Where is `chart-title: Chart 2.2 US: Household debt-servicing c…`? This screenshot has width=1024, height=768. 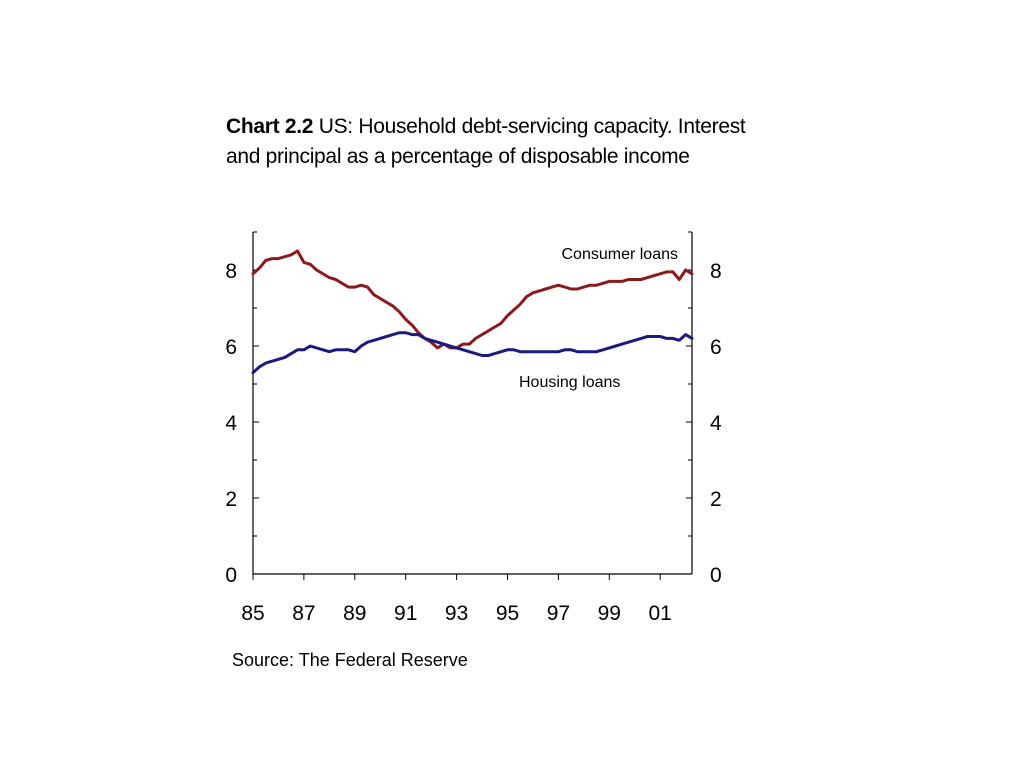 chart-title: Chart 2.2 US: Household debt-servicing c… is located at coordinates (486, 142).